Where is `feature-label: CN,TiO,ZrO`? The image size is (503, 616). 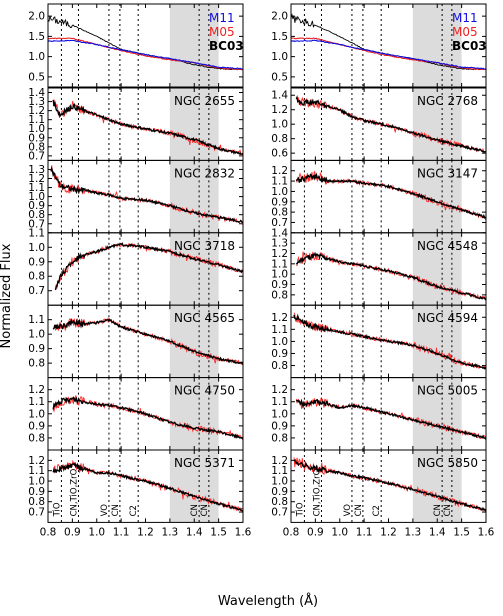 feature-label: CN,TiO,ZrO is located at coordinates (317, 492).